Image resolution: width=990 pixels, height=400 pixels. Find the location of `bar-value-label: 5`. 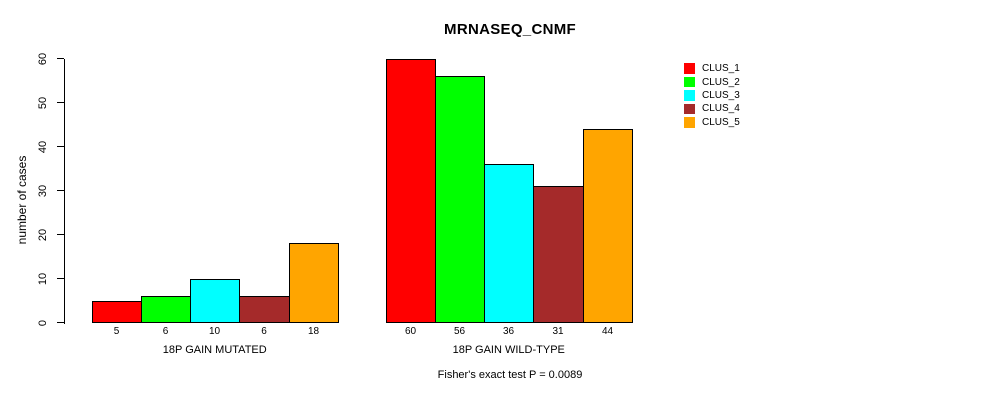

bar-value-label: 5 is located at coordinates (116, 331).